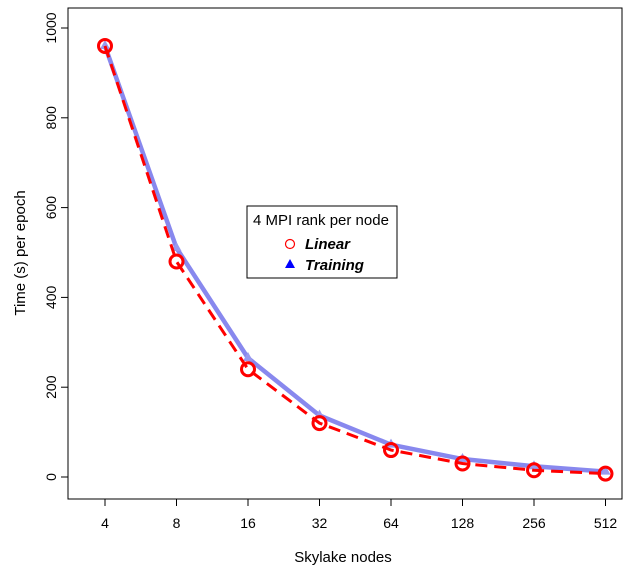  What do you see at coordinates (606, 523) in the screenshot?
I see `x-tick-label-512: 512` at bounding box center [606, 523].